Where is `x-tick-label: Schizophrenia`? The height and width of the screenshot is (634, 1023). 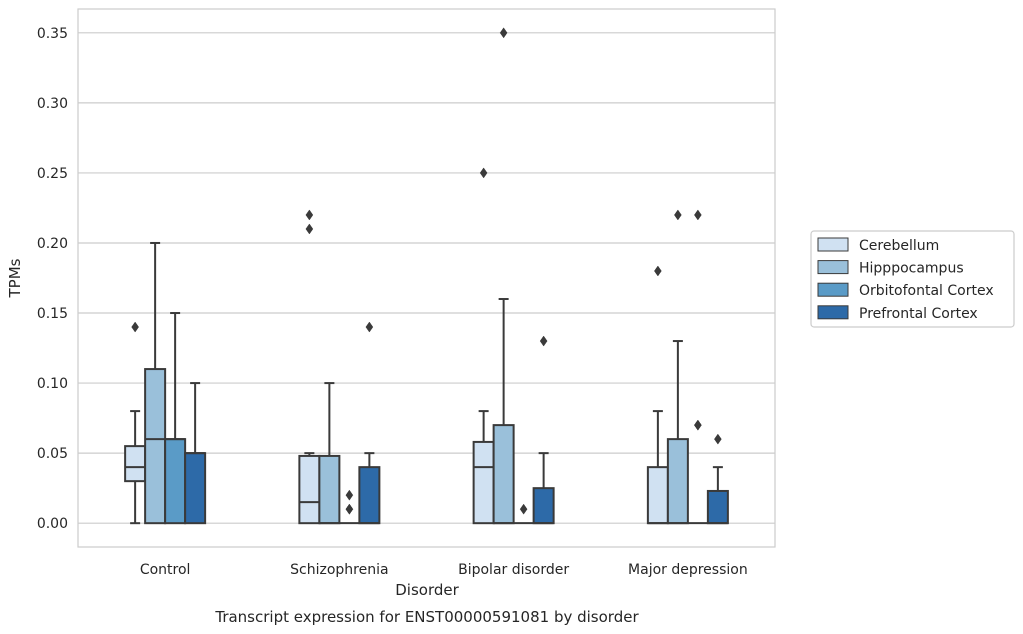 x-tick-label: Schizophrenia is located at coordinates (339, 570).